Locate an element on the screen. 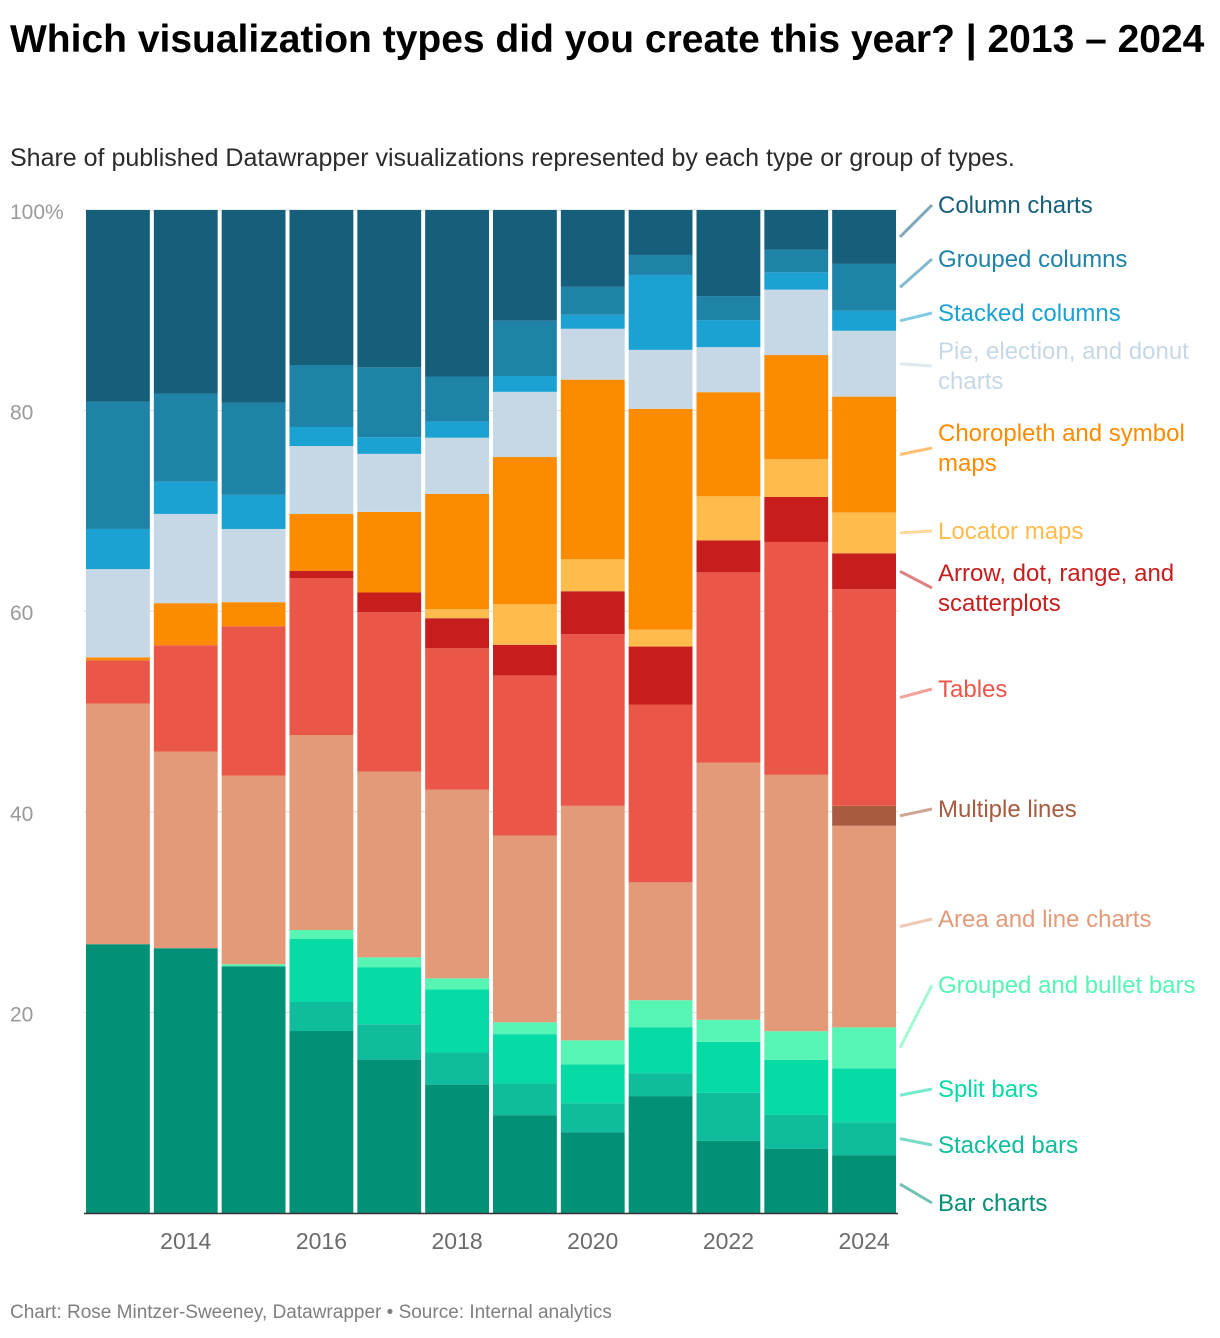  legend-label: Multiple lines is located at coordinates (1007, 809).